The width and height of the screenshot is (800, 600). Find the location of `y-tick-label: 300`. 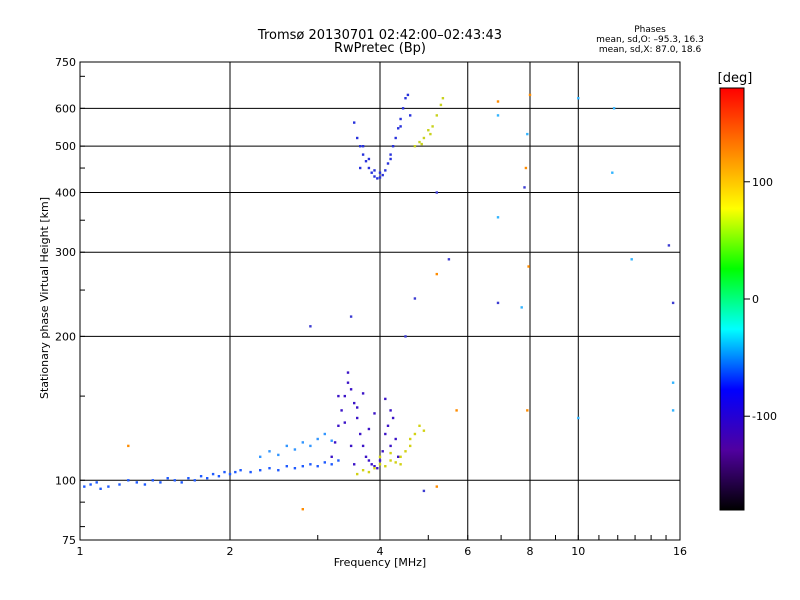

y-tick-label: 300 is located at coordinates (65, 252).